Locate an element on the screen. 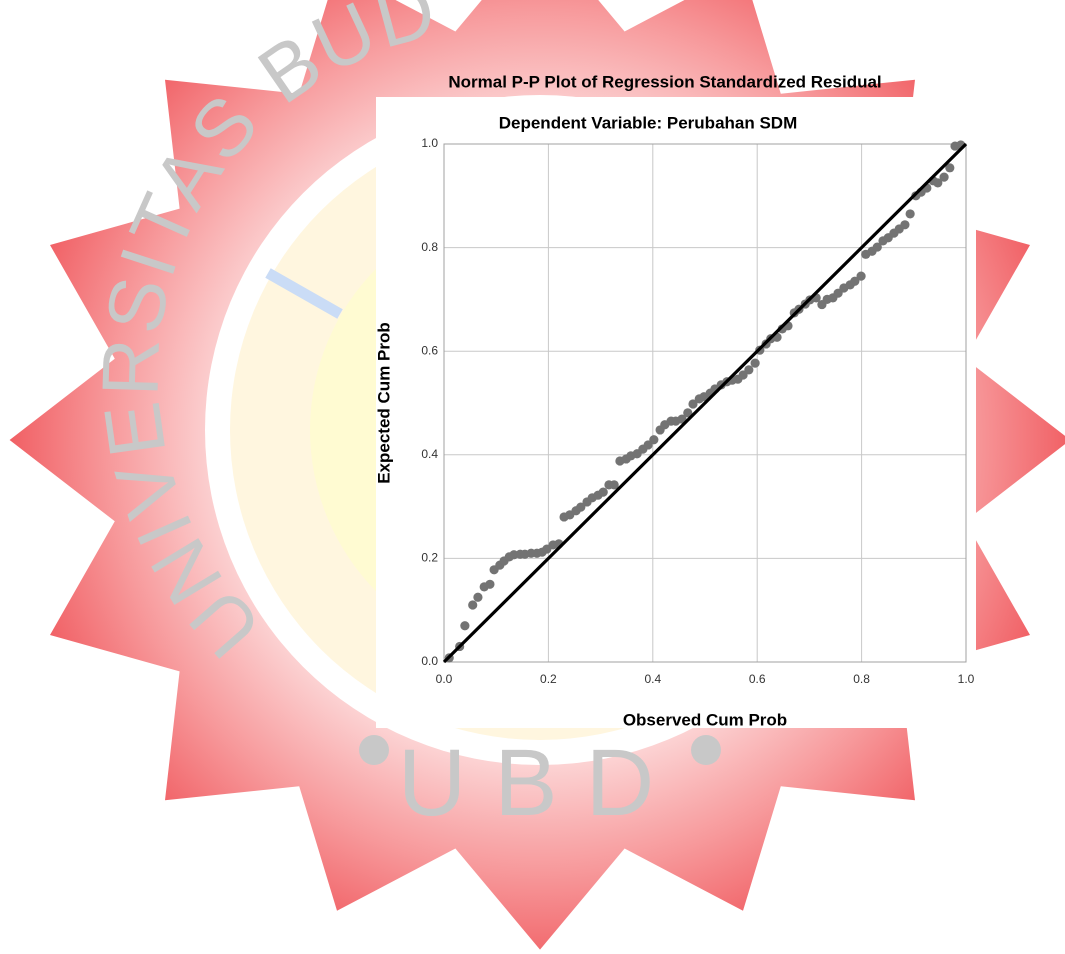 This screenshot has width=1065, height=954. watermark-bottom-text: UBD is located at coordinates (540, 783).